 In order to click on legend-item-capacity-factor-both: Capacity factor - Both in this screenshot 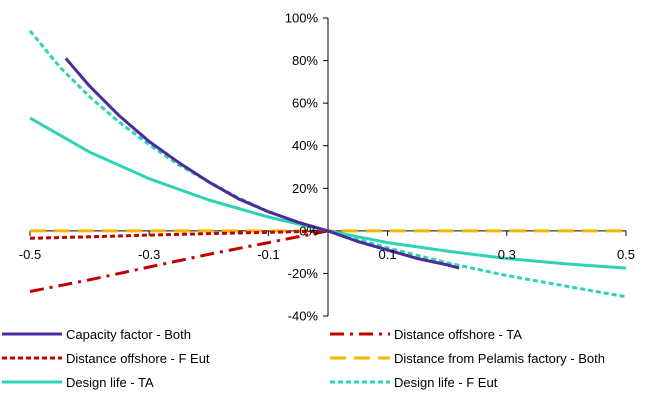, I will do `click(96, 334)`.